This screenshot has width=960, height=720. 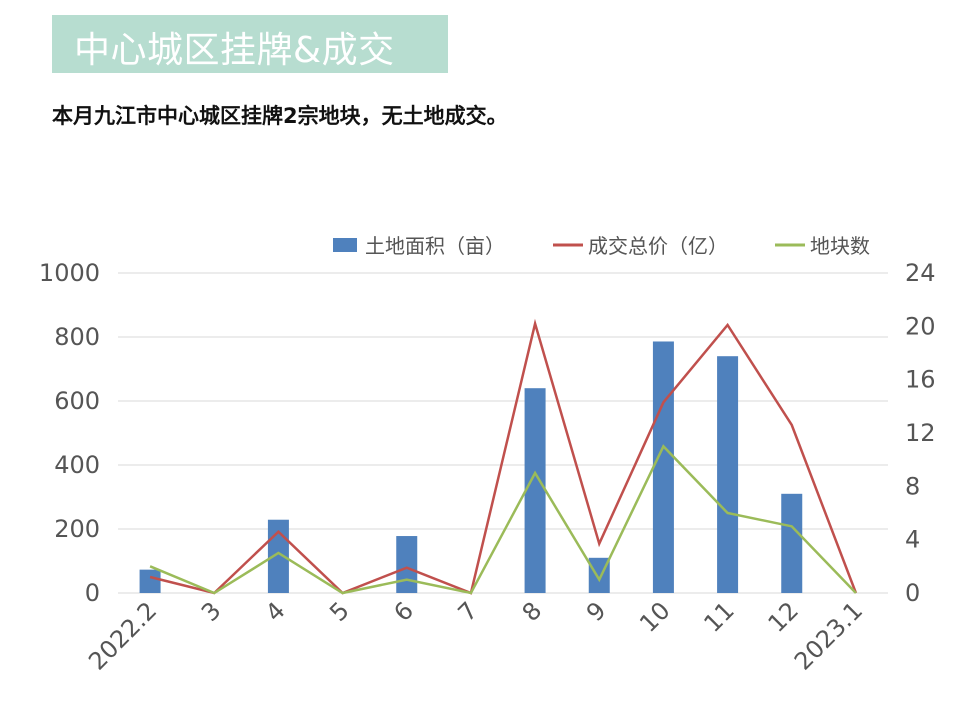 What do you see at coordinates (211, 611) in the screenshot?
I see `x-tick-label: 3` at bounding box center [211, 611].